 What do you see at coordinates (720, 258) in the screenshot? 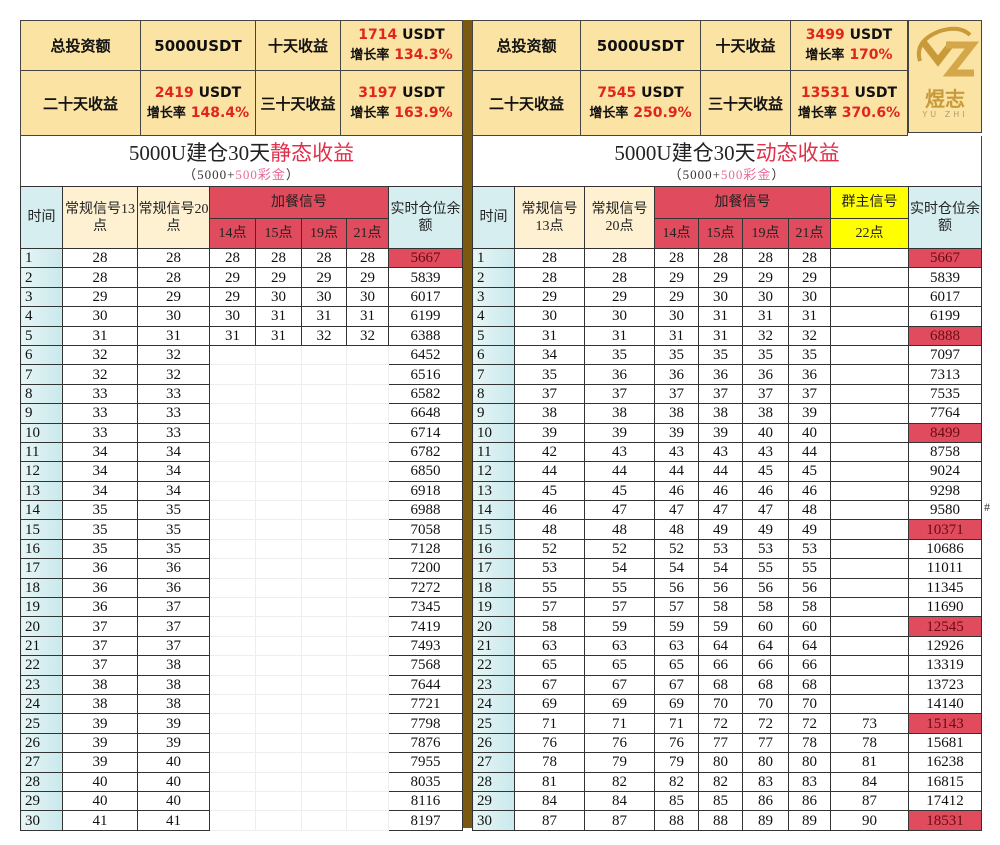
I see `cell-extra-15: 28` at bounding box center [720, 258].